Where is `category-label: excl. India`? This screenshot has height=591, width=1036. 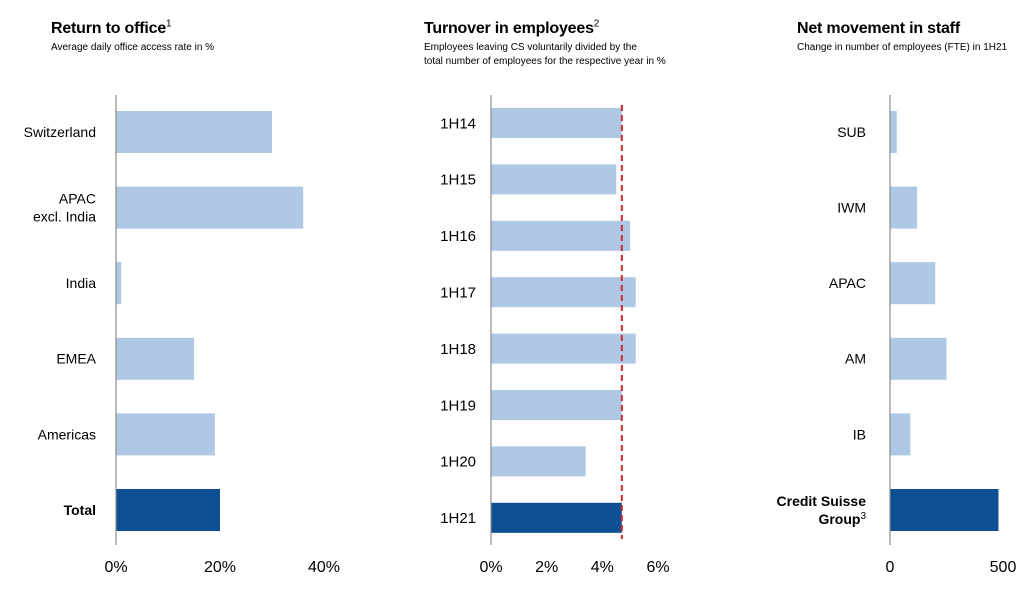
category-label: excl. India is located at coordinates (64, 217).